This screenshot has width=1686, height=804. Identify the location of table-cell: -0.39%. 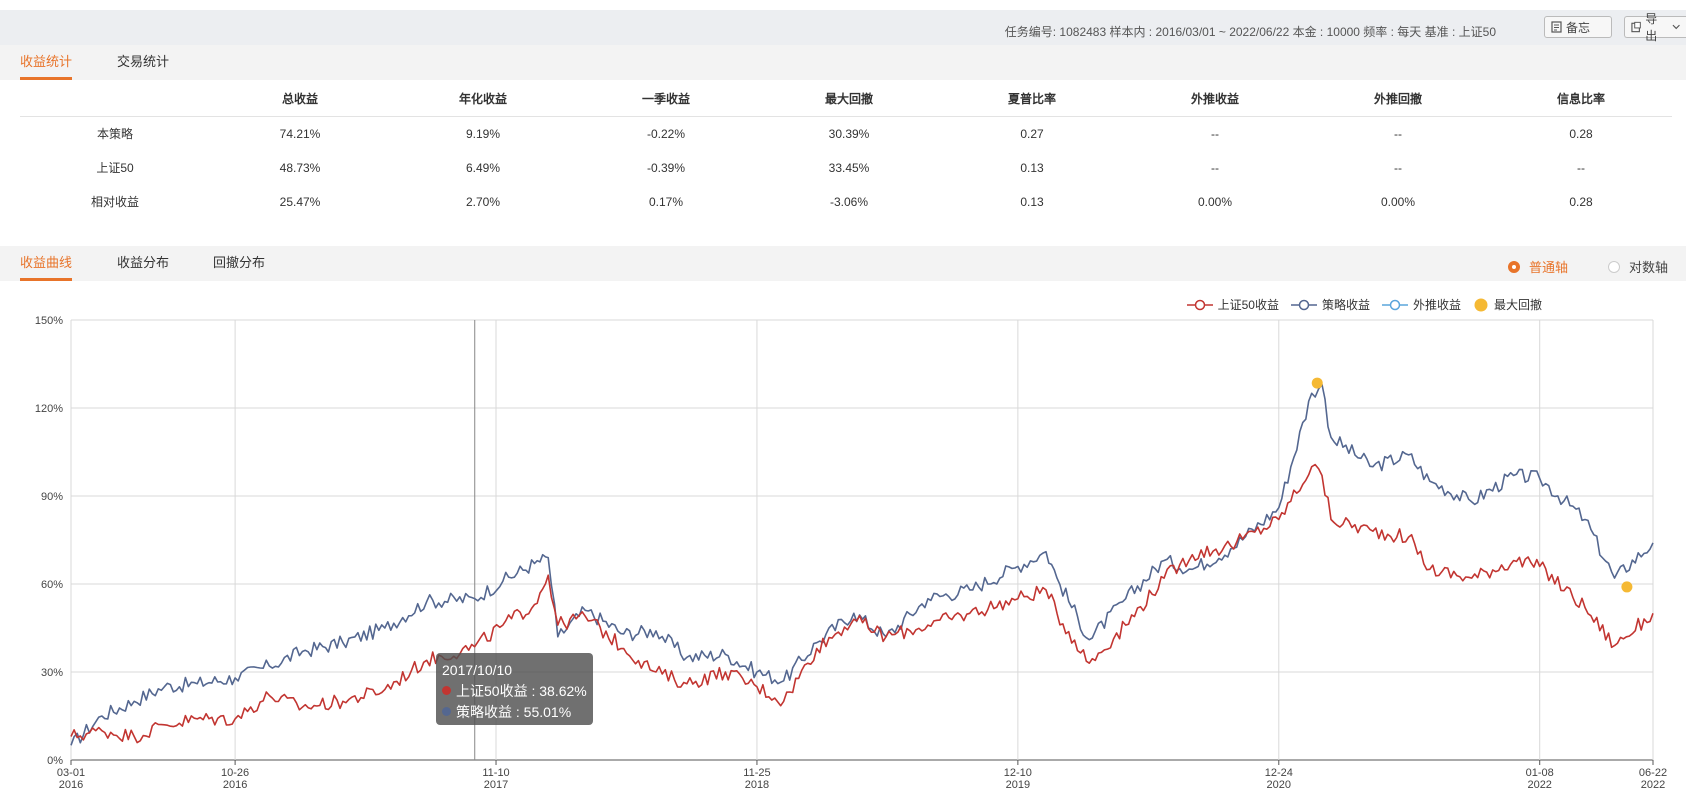
(666, 168).